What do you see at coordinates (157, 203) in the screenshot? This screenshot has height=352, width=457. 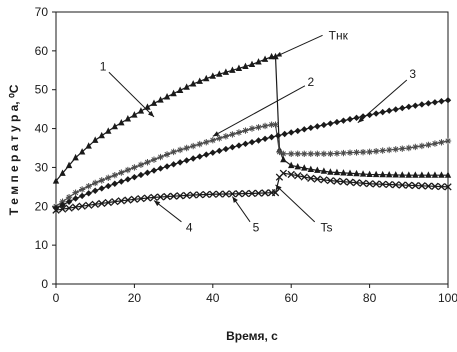 I see `leader-arrowhead` at bounding box center [157, 203].